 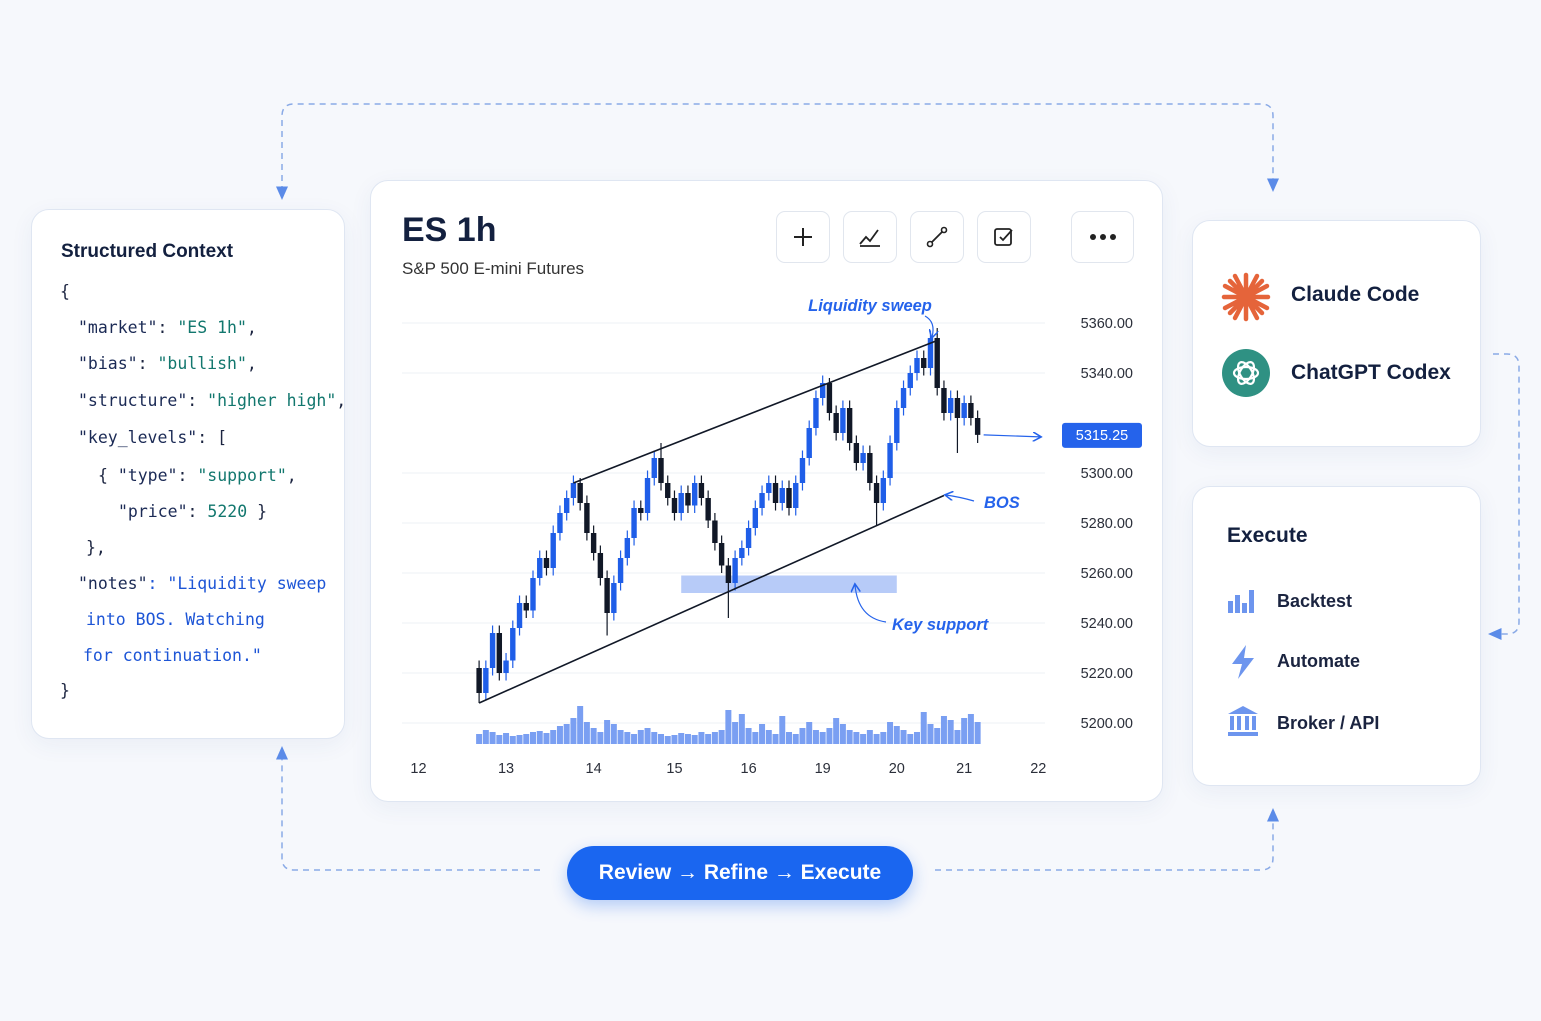 What do you see at coordinates (147, 251) in the screenshot?
I see `panel-title: Structured Context` at bounding box center [147, 251].